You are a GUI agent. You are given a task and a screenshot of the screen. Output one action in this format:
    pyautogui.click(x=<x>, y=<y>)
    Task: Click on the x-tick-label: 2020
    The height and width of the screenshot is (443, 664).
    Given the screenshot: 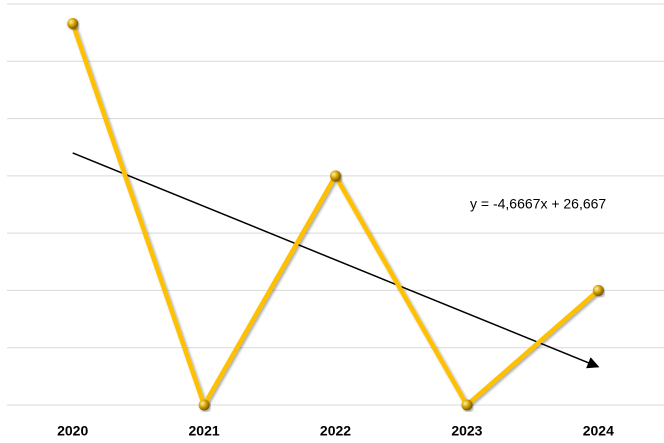 What is the action you would take?
    pyautogui.click(x=72, y=431)
    